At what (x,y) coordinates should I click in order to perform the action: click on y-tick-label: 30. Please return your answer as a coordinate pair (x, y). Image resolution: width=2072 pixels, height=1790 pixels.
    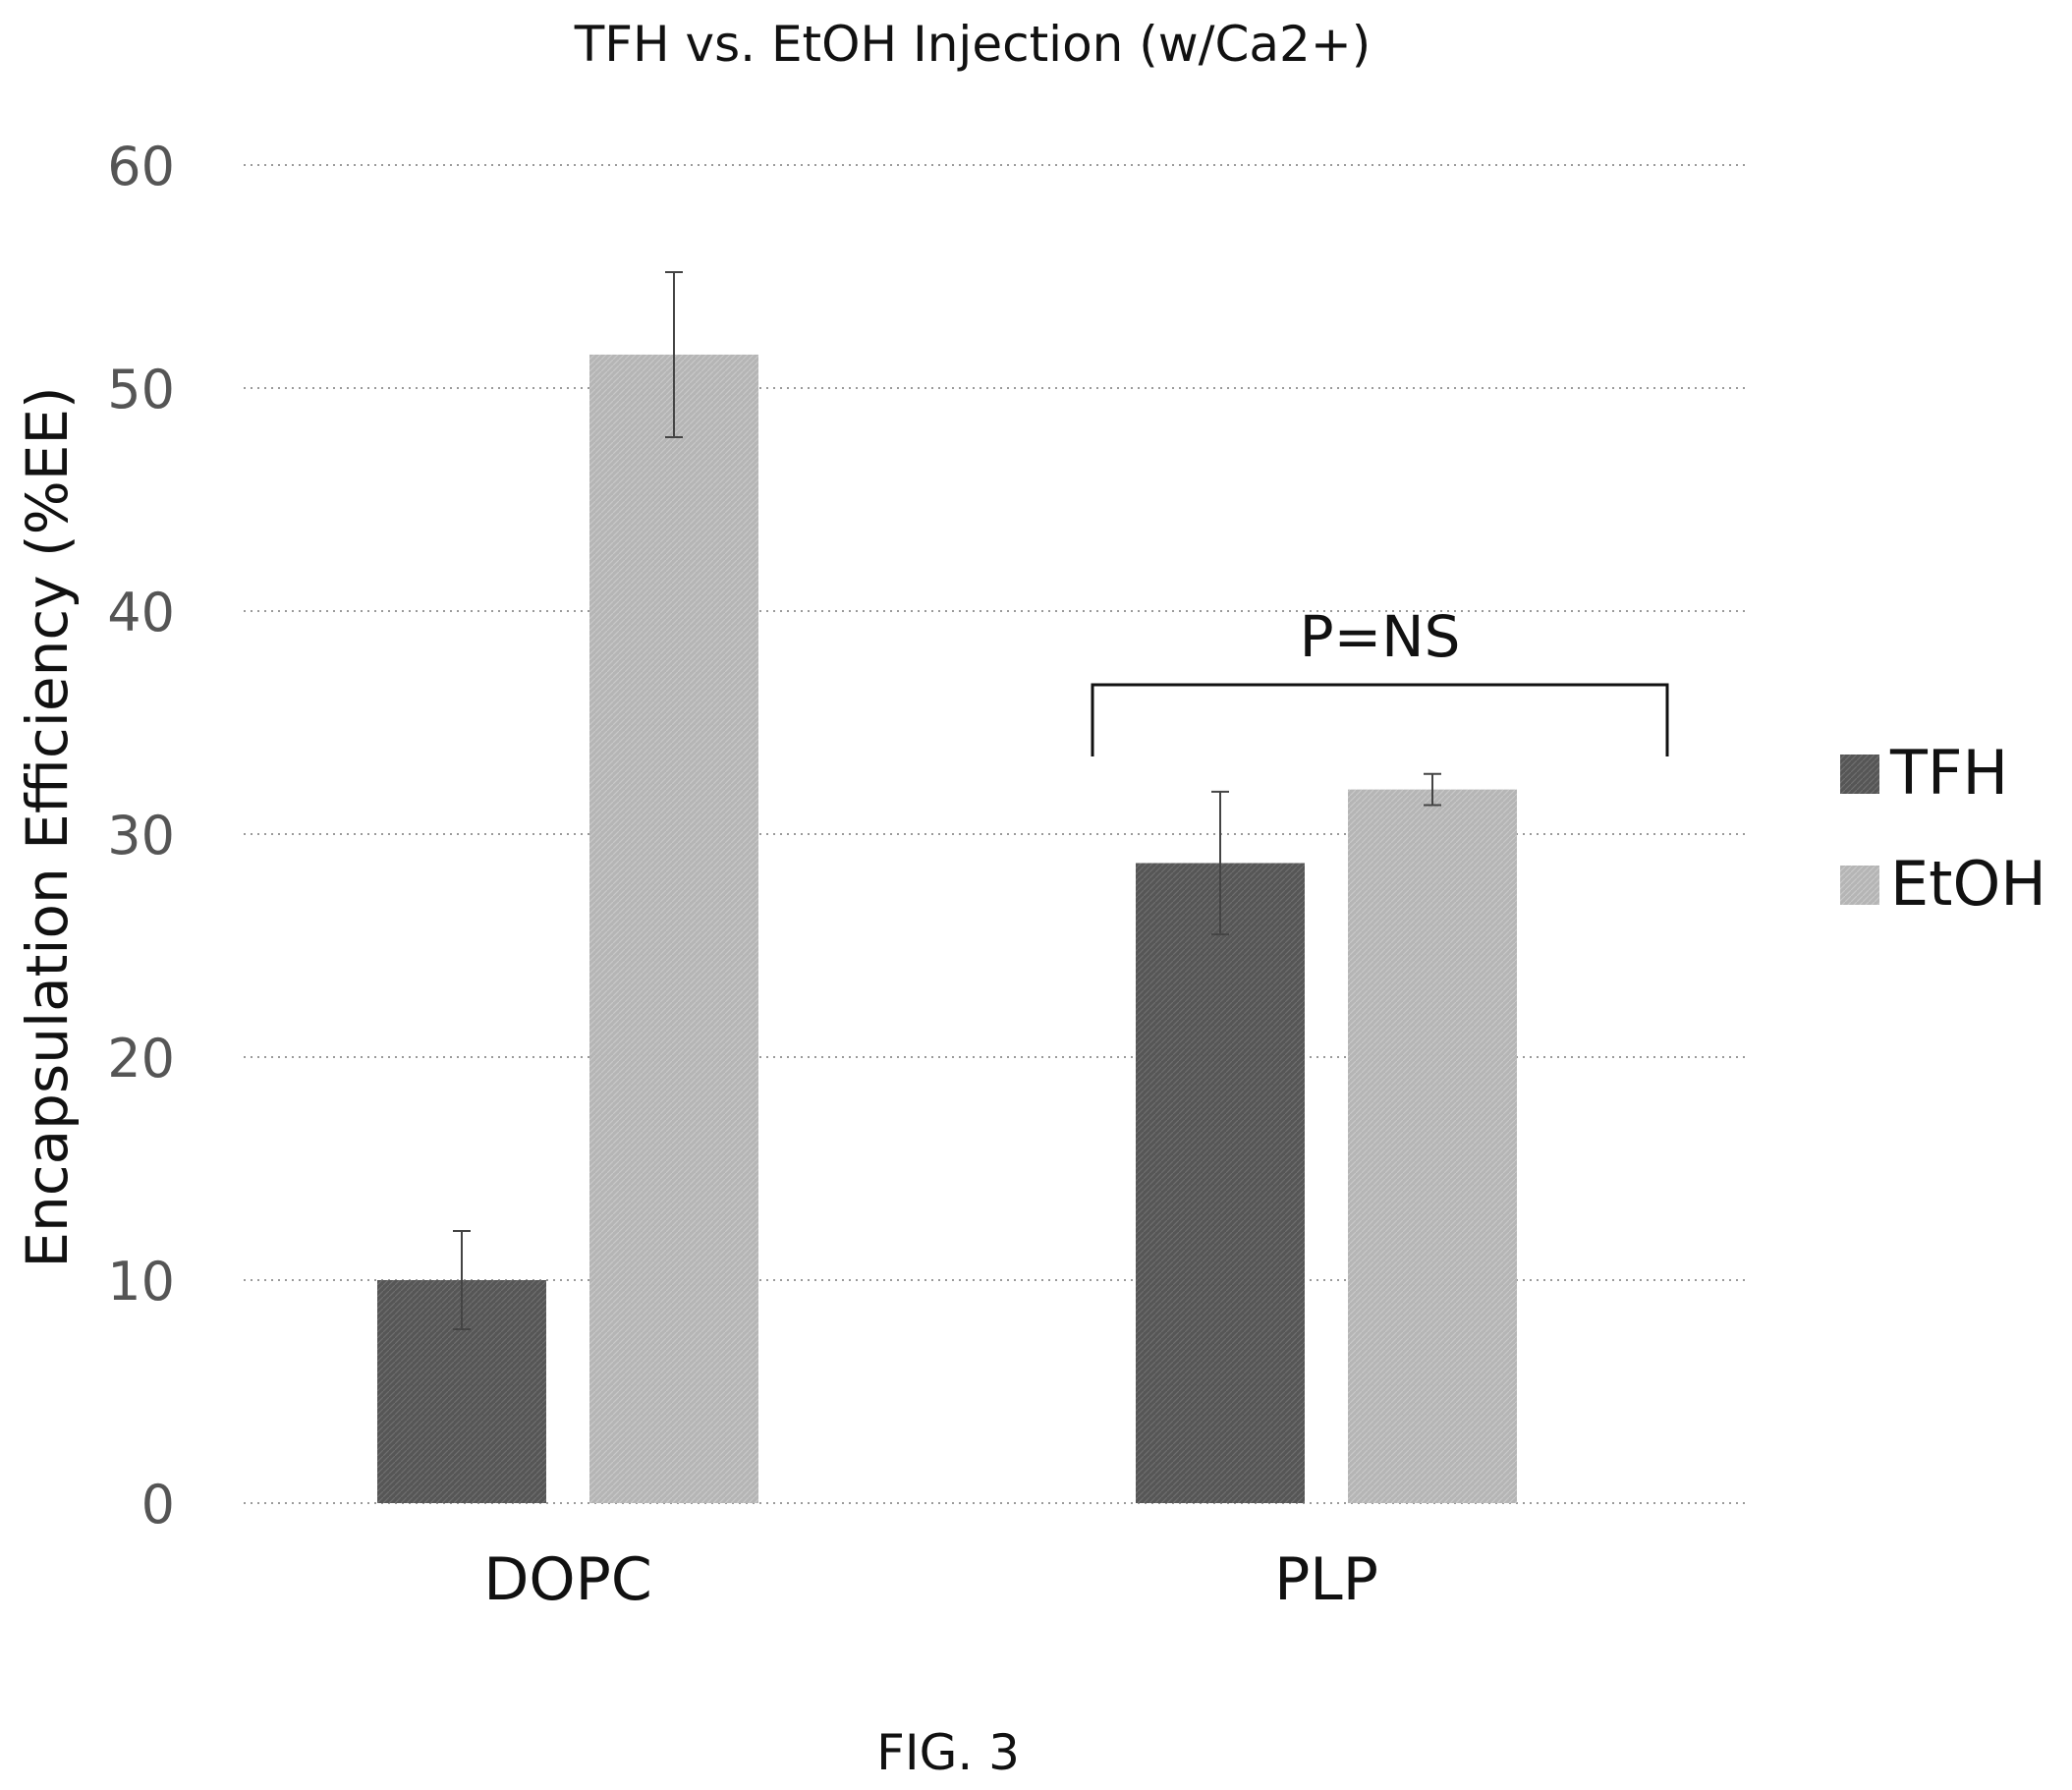
    Looking at the image, I should click on (141, 836).